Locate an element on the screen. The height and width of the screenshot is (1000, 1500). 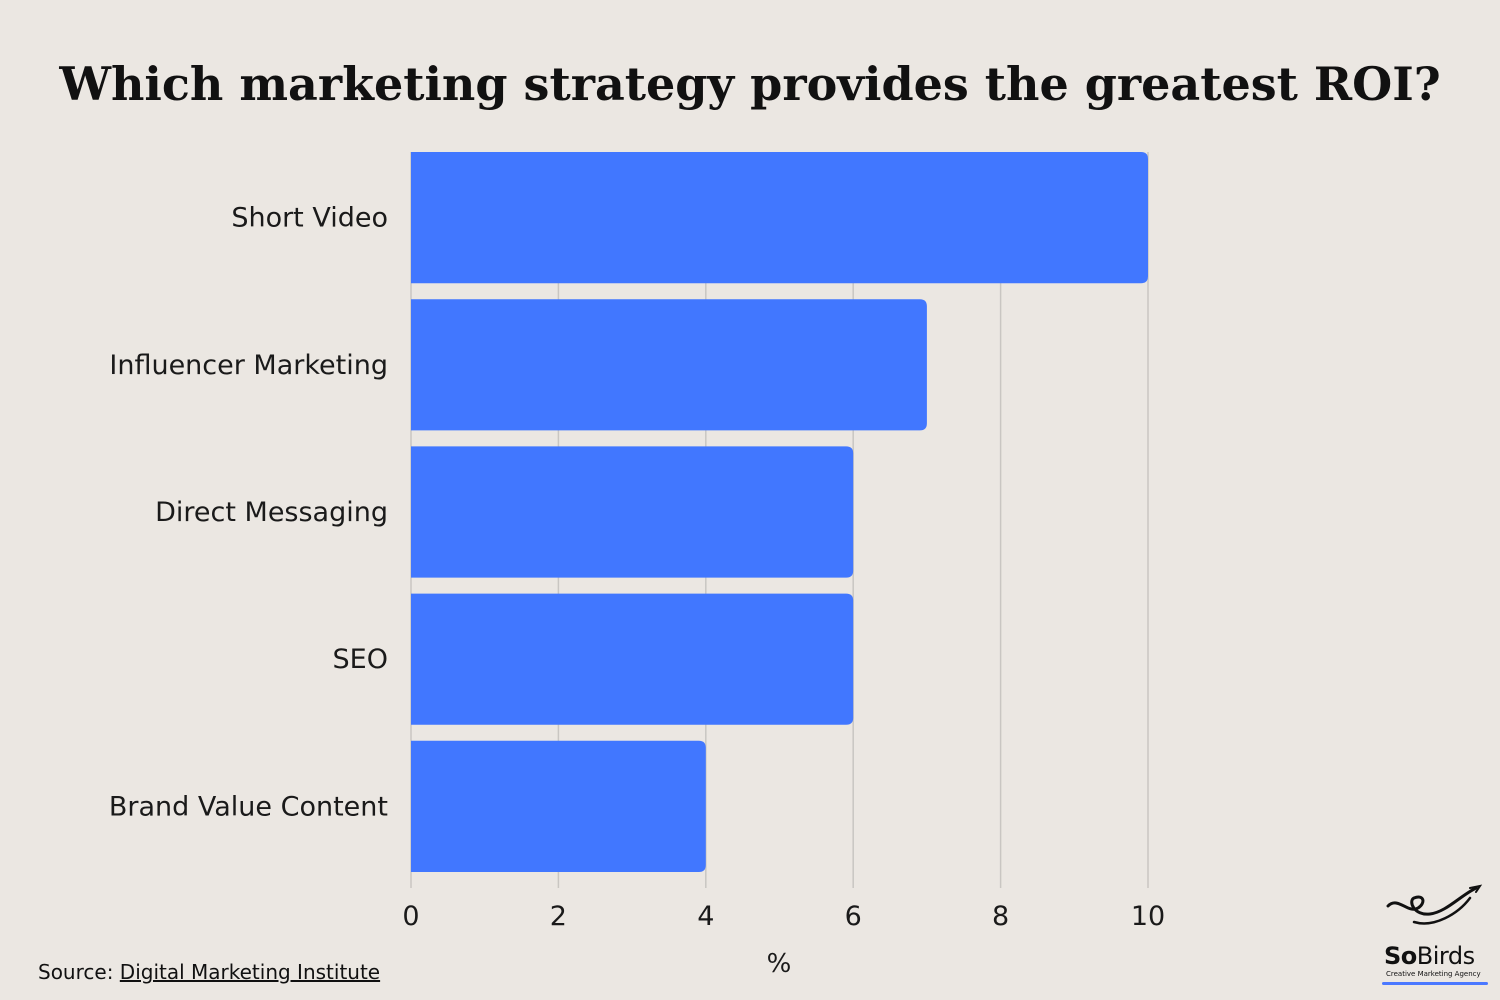
bar-short-video is located at coordinates (779, 218).